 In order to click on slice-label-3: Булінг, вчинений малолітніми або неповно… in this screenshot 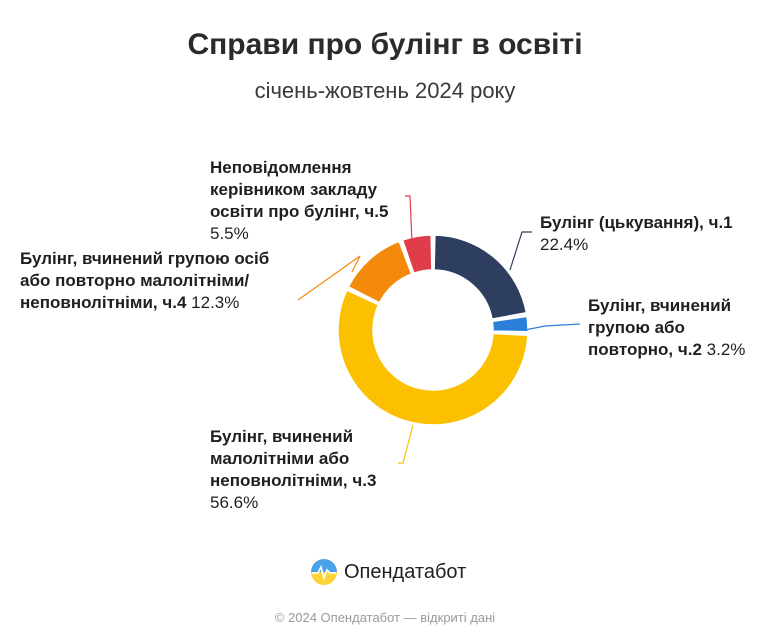, I will do `click(310, 470)`.